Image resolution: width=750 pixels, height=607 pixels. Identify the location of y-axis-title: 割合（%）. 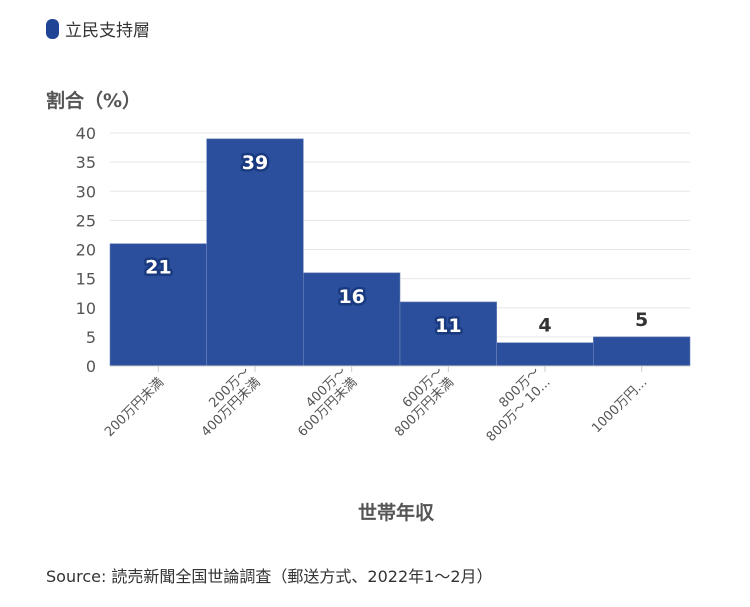
(94, 101).